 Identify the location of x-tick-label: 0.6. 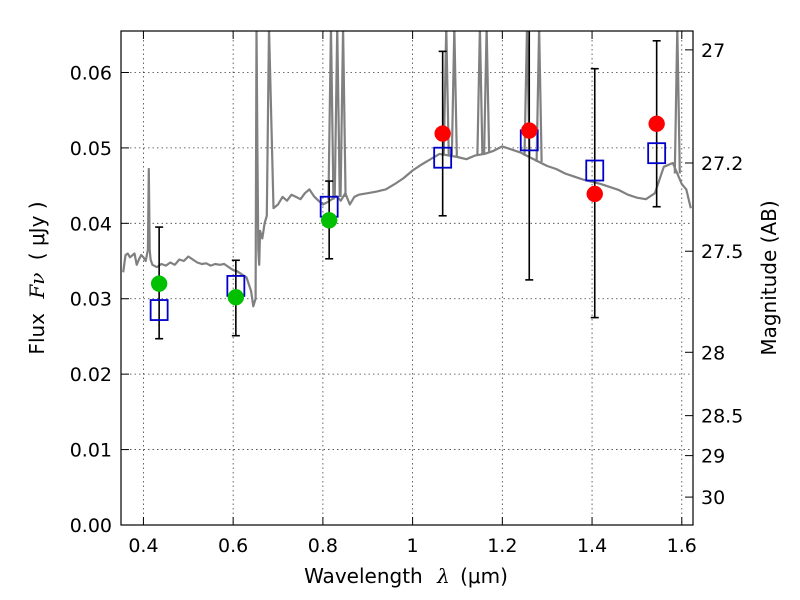
(233, 546).